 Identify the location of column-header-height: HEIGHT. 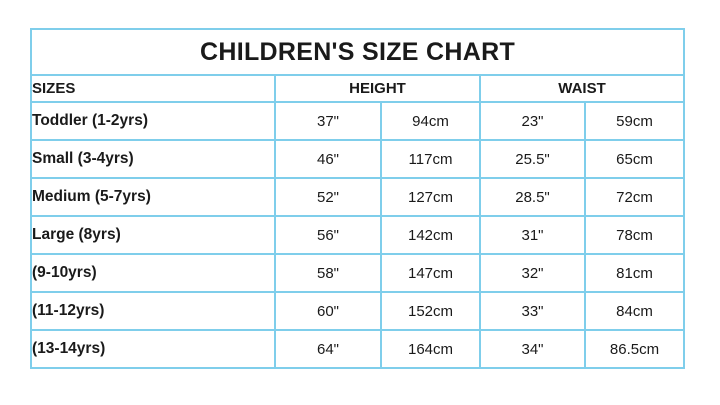
(377, 88).